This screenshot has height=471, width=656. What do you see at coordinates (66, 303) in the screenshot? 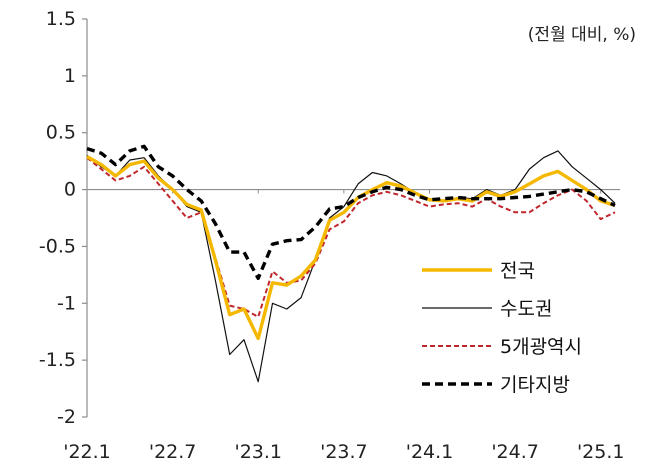
I see `y-tick-label: -1` at bounding box center [66, 303].